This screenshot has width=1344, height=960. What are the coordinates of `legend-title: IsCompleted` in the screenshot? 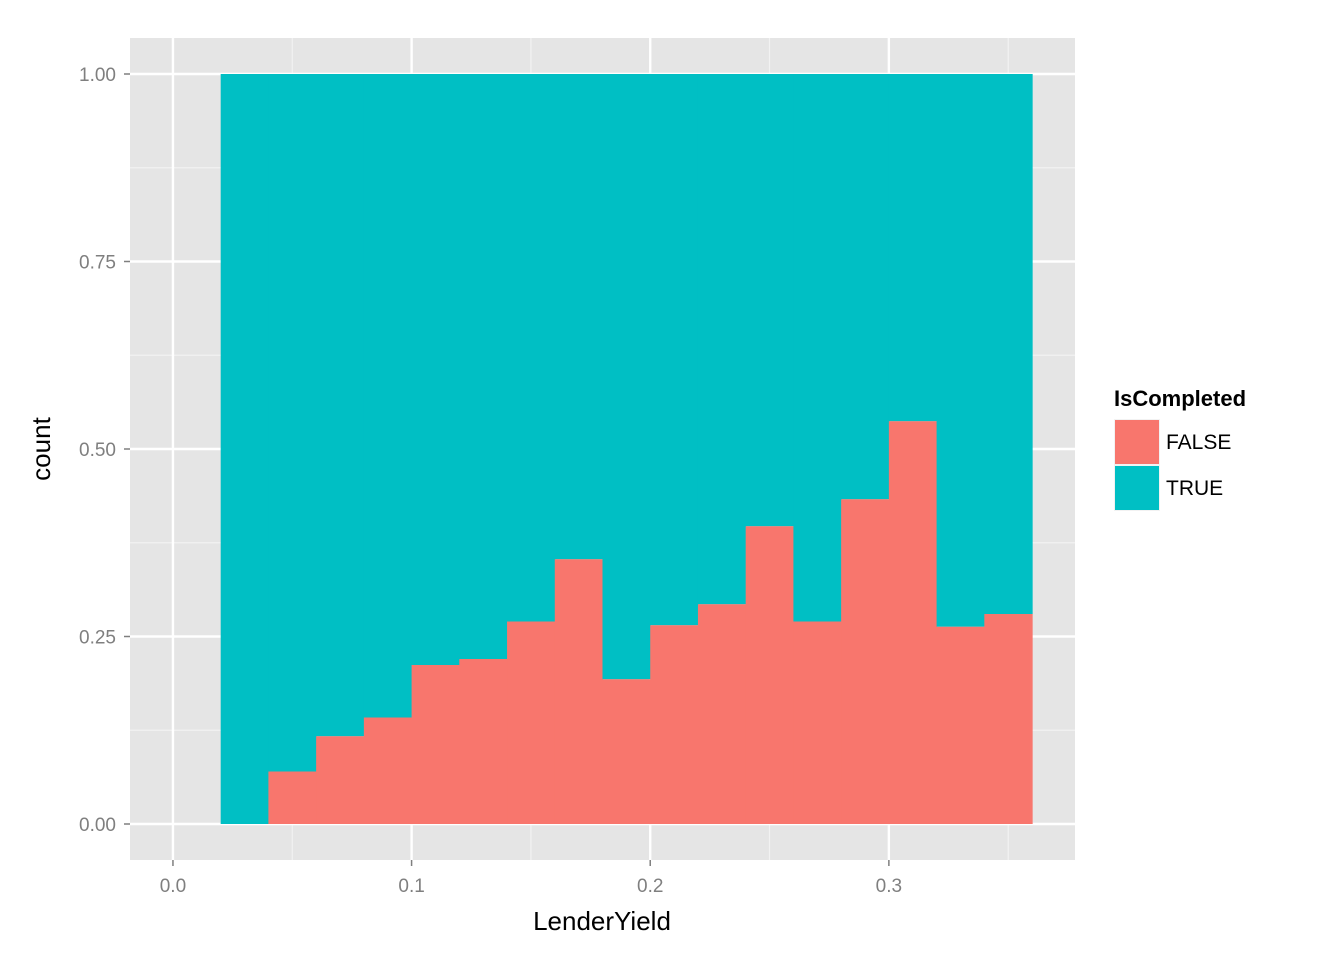 It's located at (1180, 398).